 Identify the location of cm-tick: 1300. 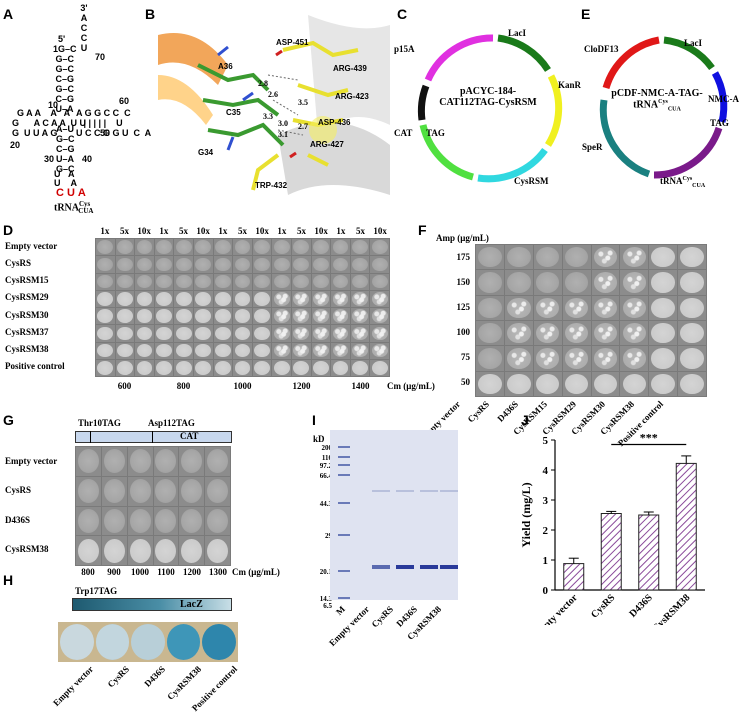
(218, 572).